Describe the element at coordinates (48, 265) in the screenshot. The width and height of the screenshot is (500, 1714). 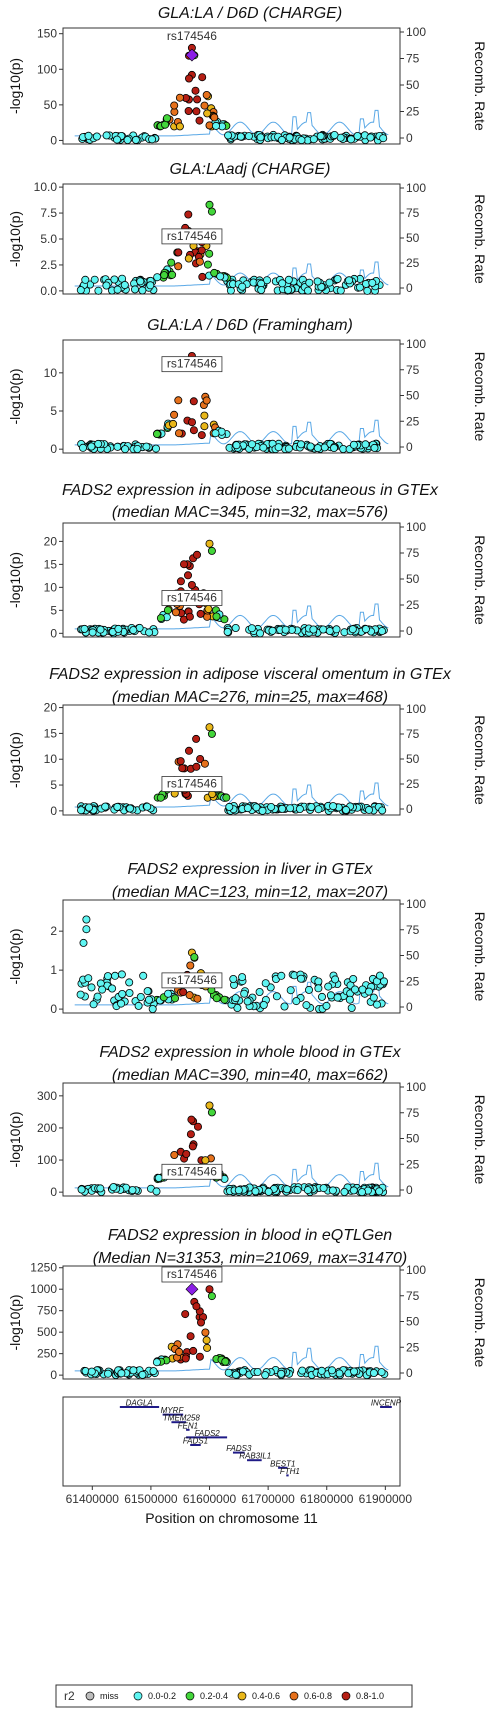
I see `y-tick-label: 2.5` at that location.